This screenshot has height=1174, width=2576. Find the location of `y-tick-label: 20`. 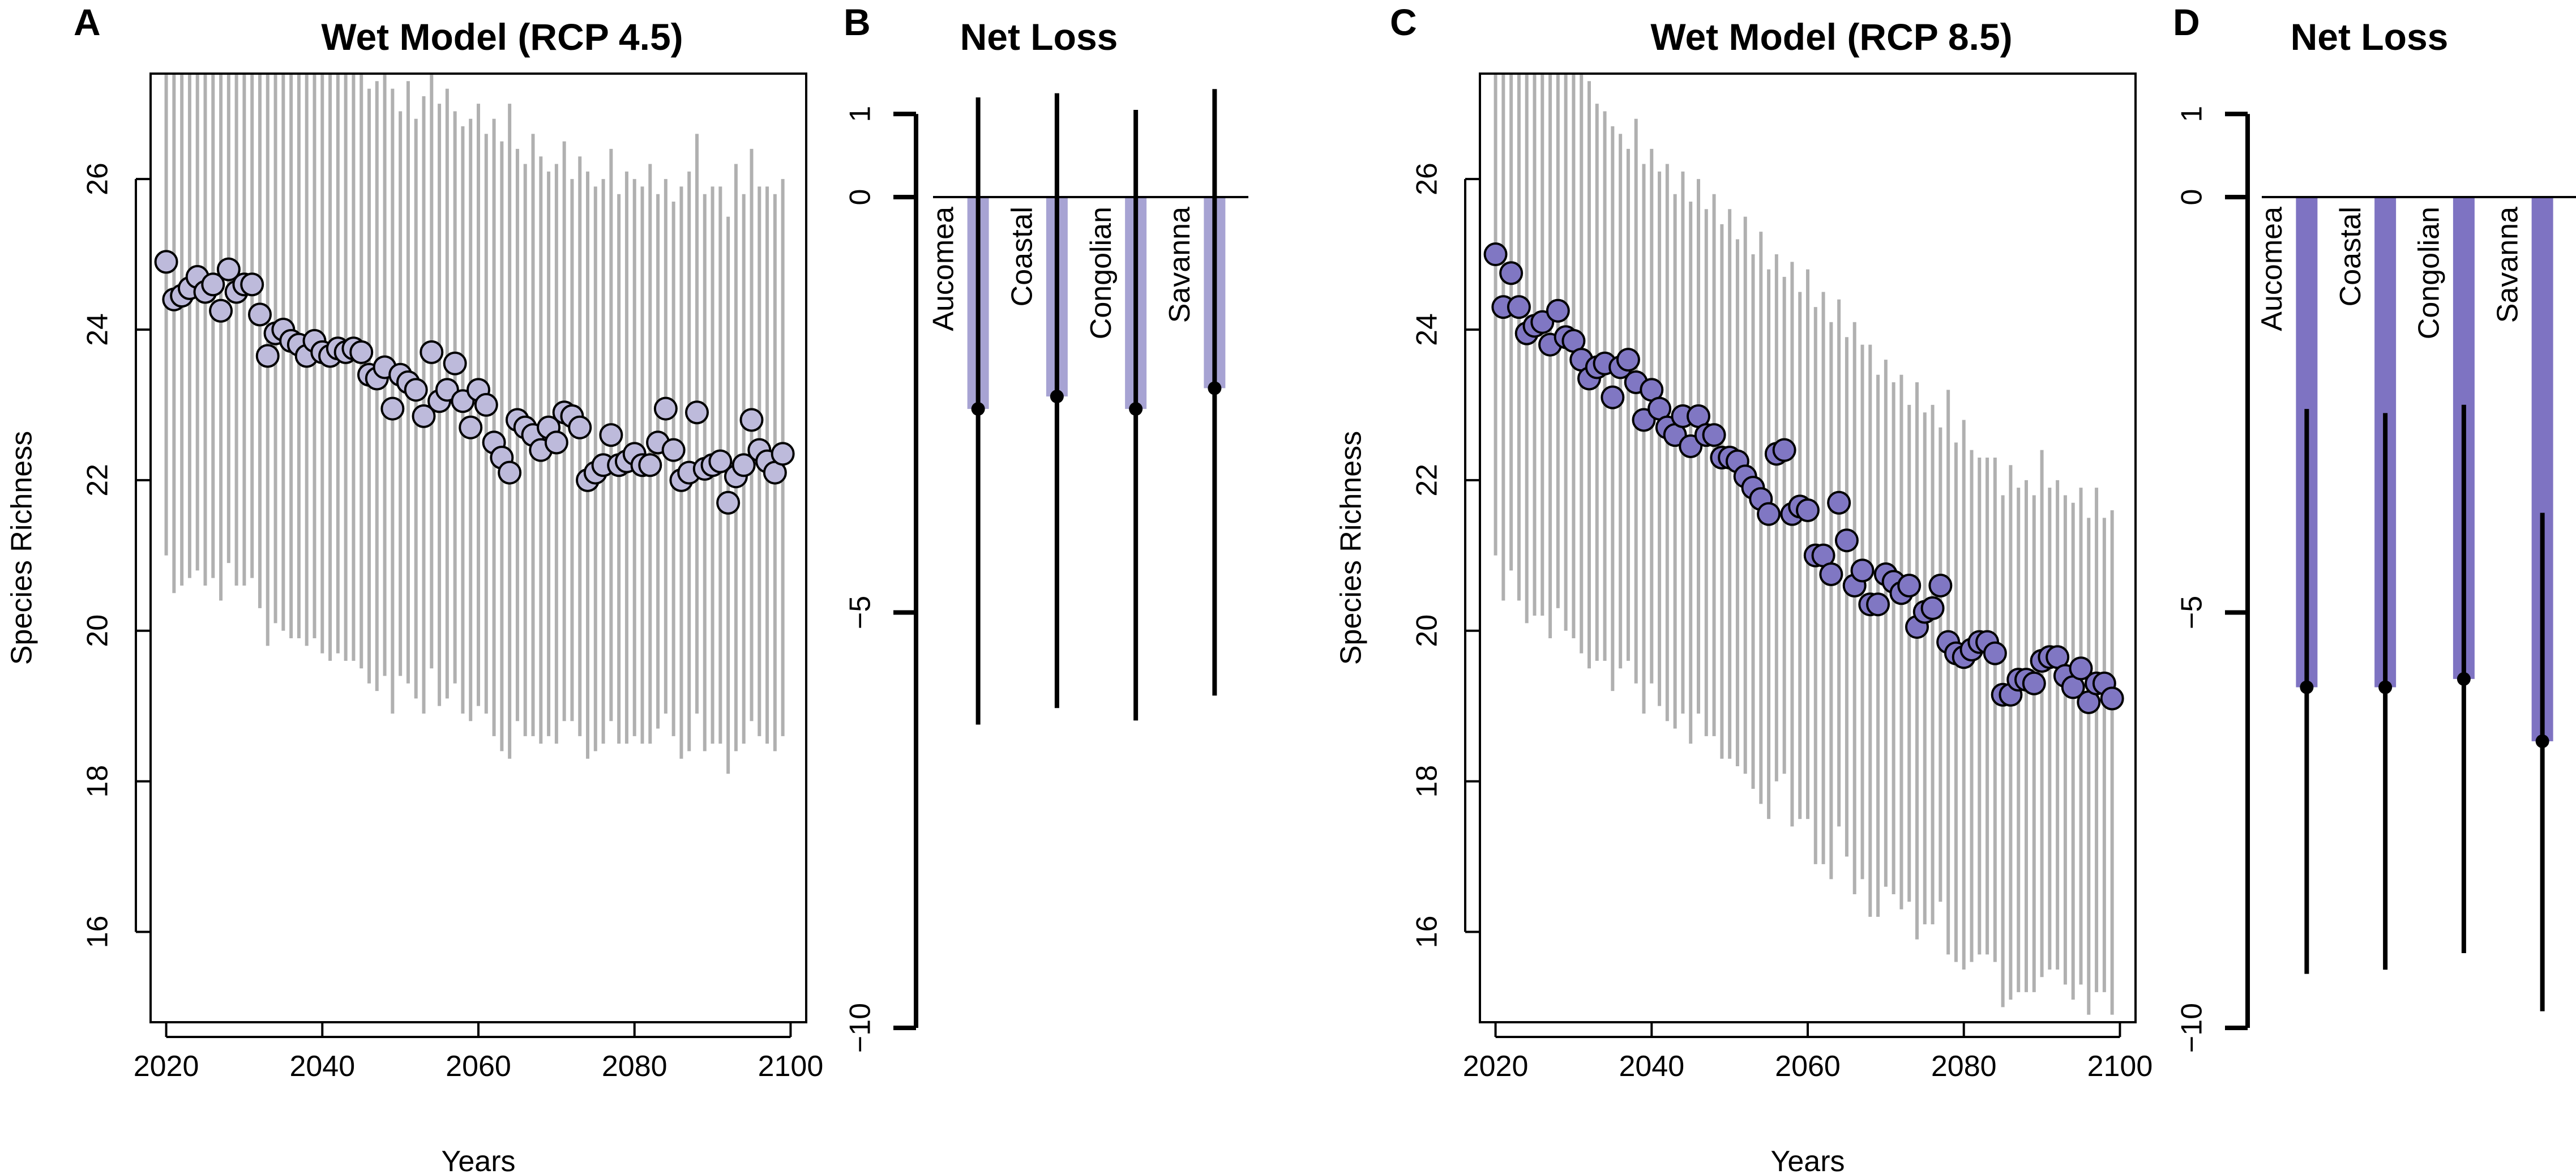

y-tick-label: 20 is located at coordinates (1427, 630).